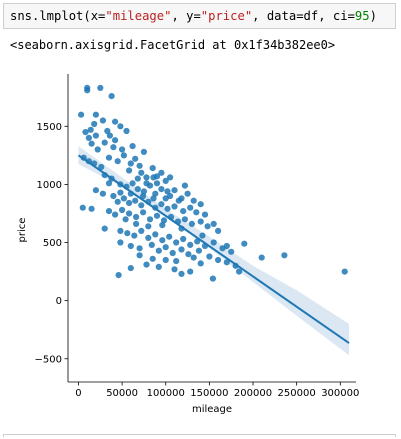 Image resolution: width=401 pixels, height=439 pixels. I want to click on x-tick-label: 100000, so click(166, 393).